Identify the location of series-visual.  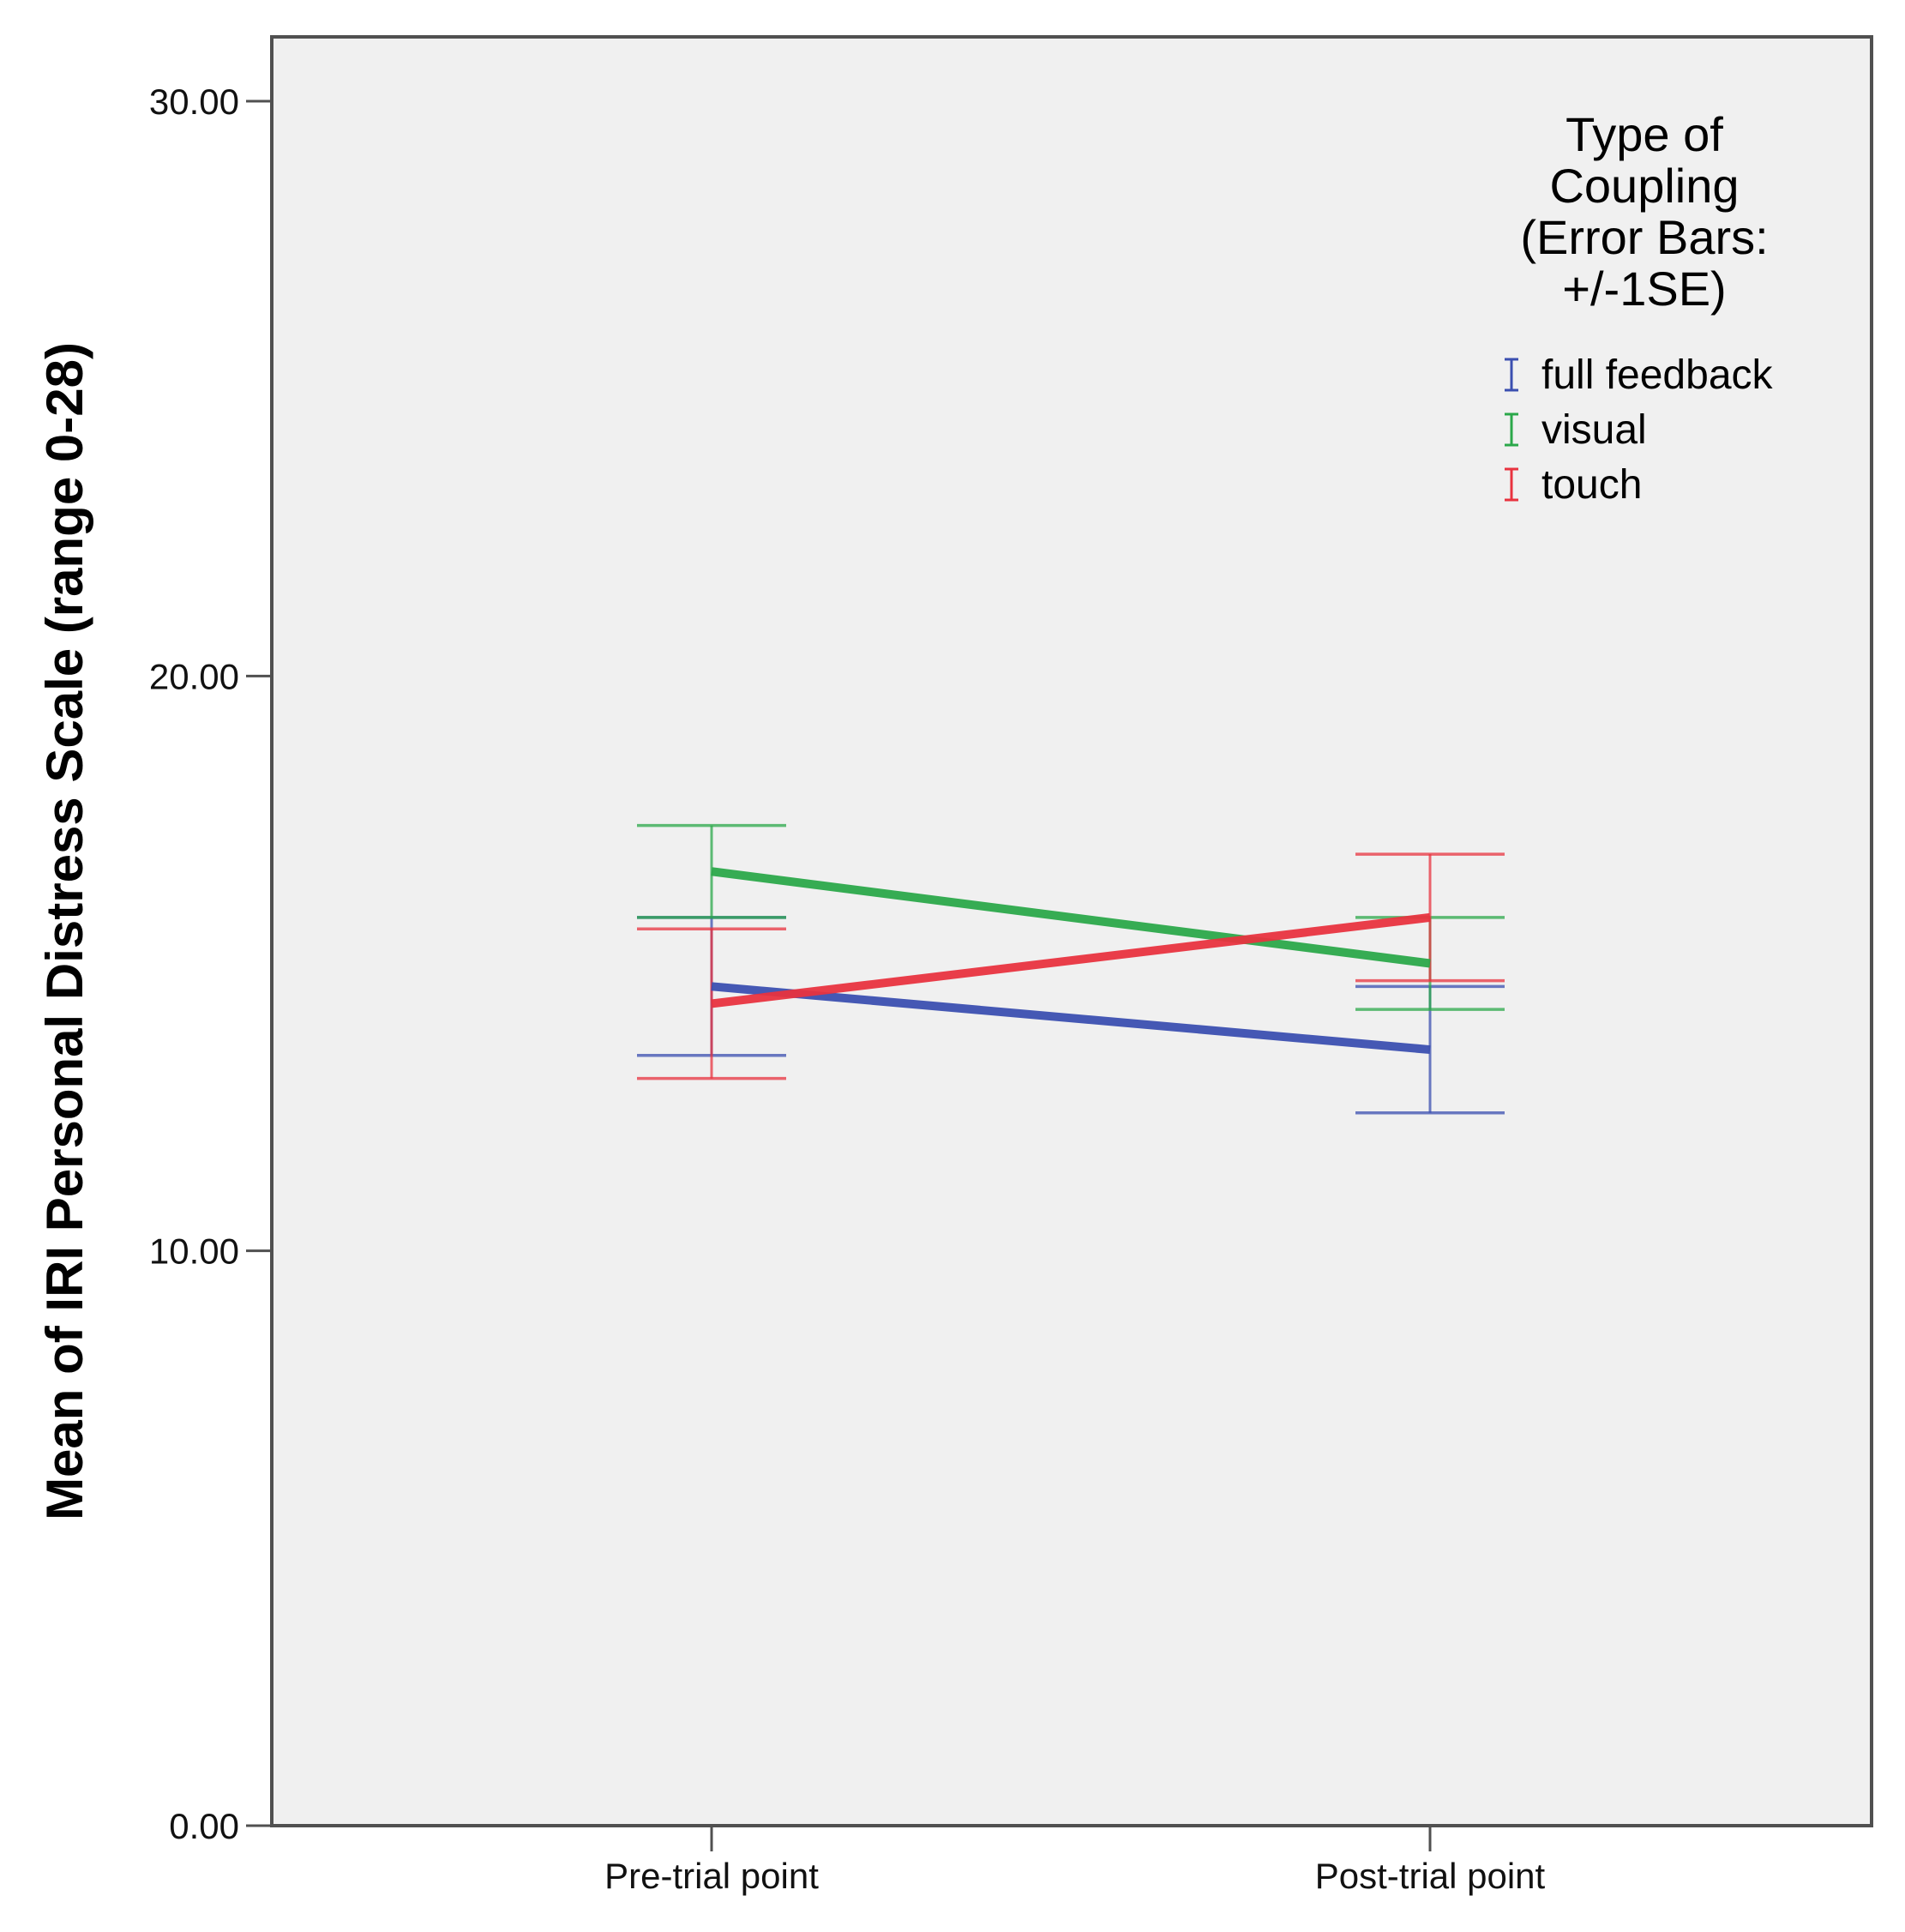
(1071, 917).